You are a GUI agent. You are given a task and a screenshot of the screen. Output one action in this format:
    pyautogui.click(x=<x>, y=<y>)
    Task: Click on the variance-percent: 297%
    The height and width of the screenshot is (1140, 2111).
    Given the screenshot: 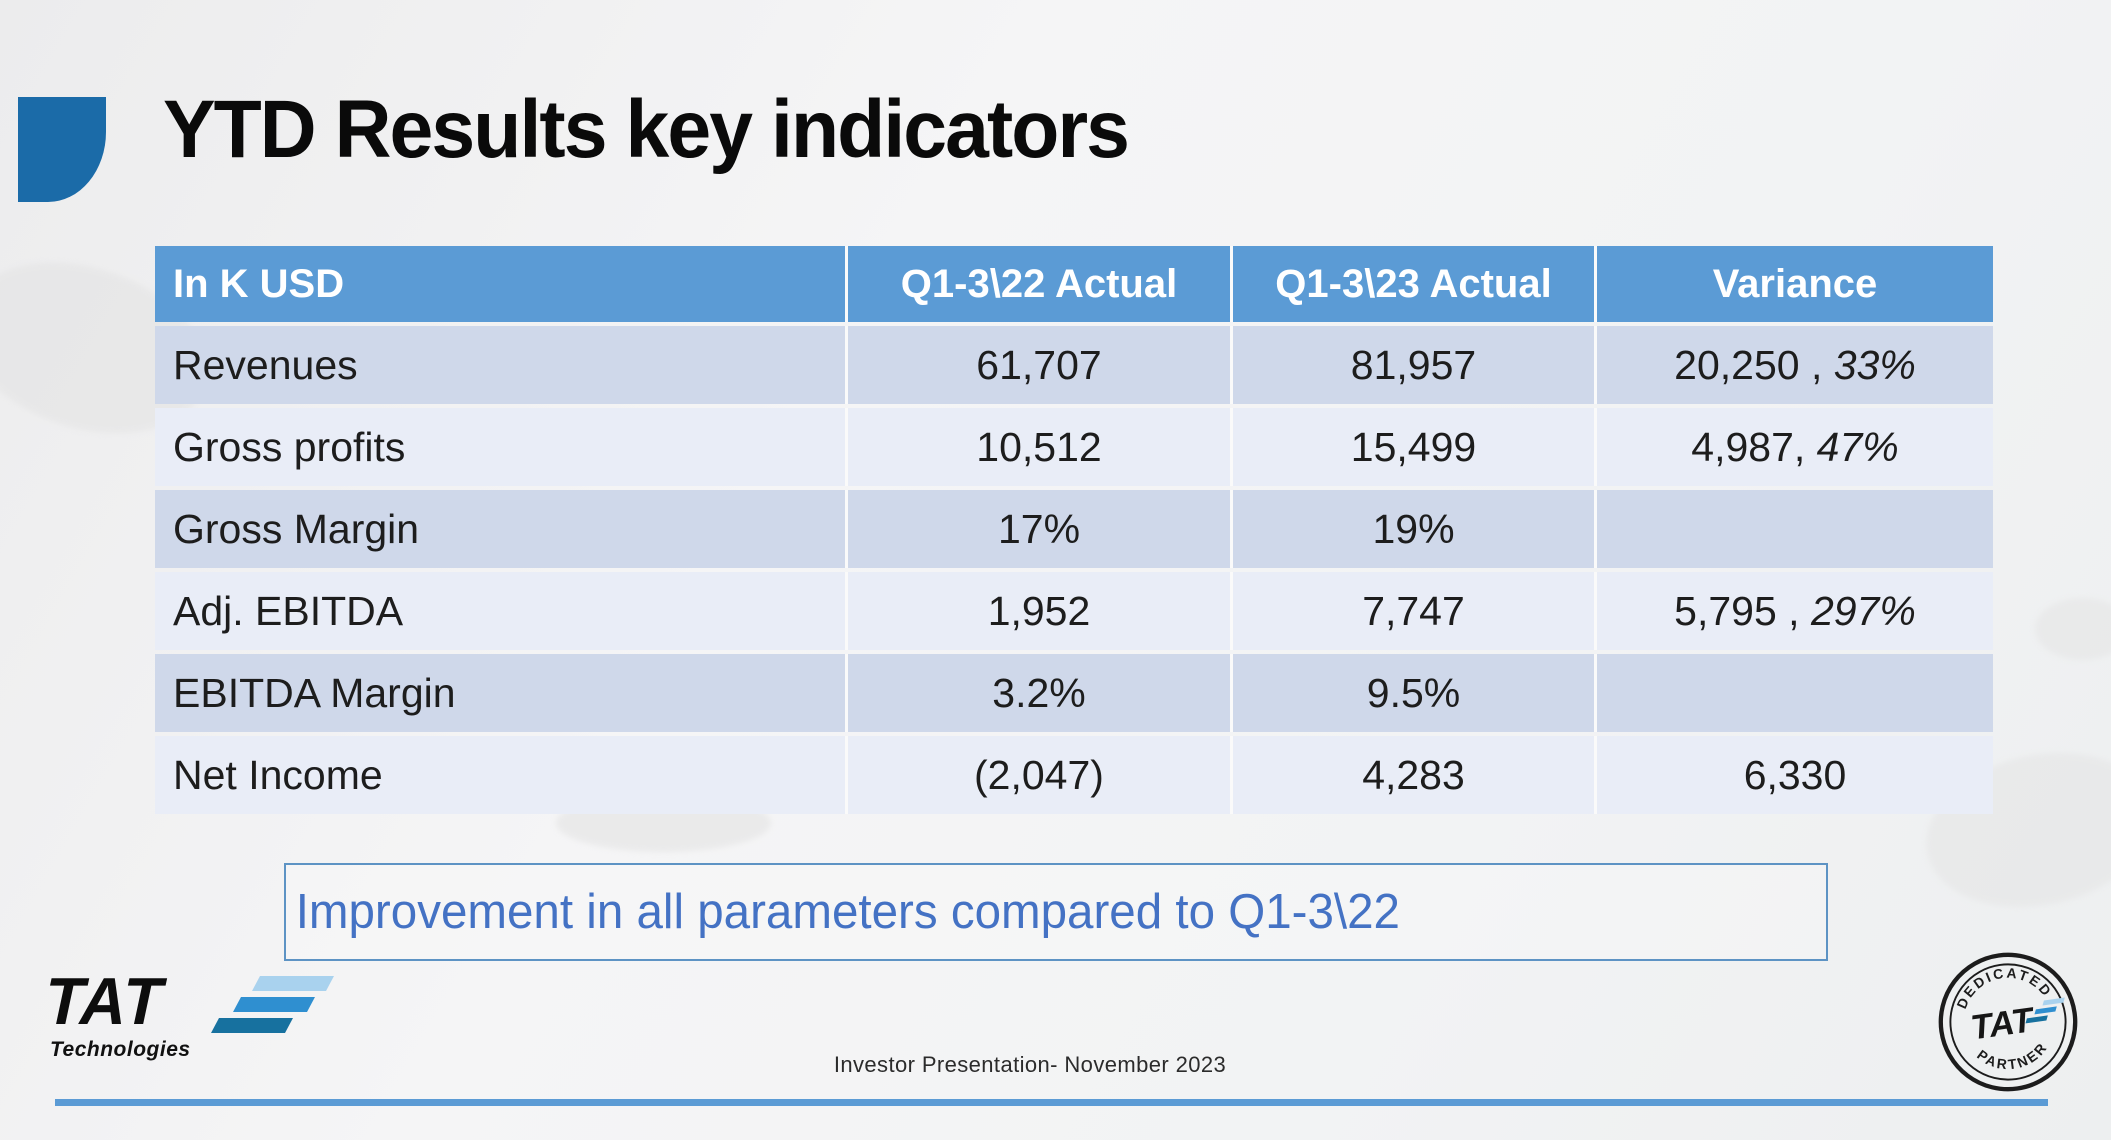 What is the action you would take?
    pyautogui.click(x=1863, y=610)
    